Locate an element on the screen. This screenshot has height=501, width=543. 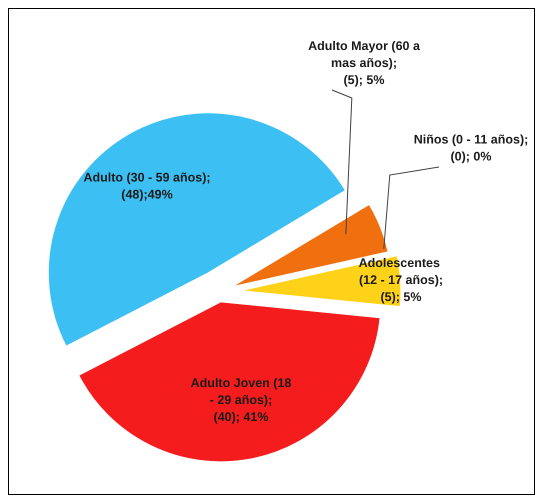
category-label: Niños (0 - 11 años); is located at coordinates (471, 139).